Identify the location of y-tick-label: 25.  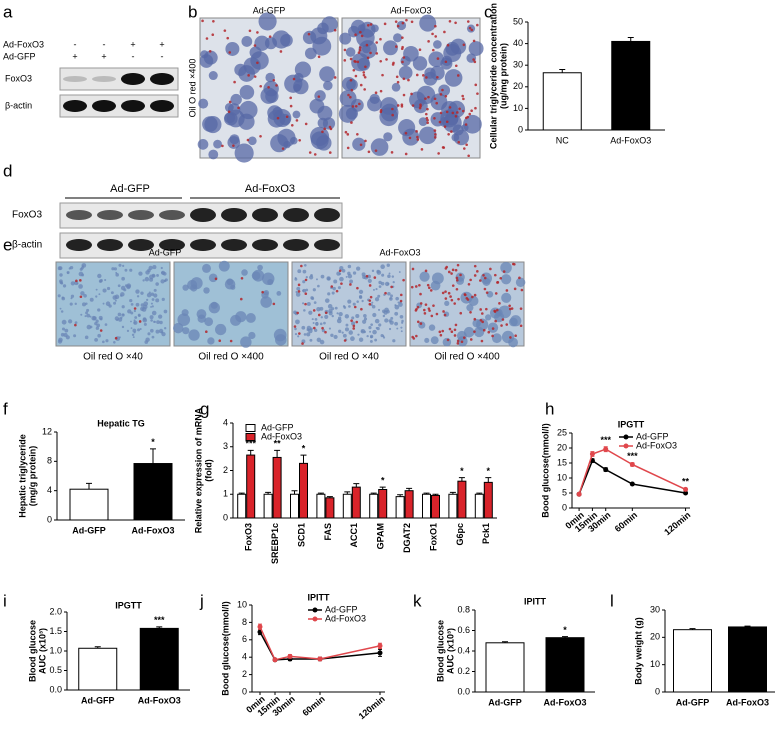
(562, 432).